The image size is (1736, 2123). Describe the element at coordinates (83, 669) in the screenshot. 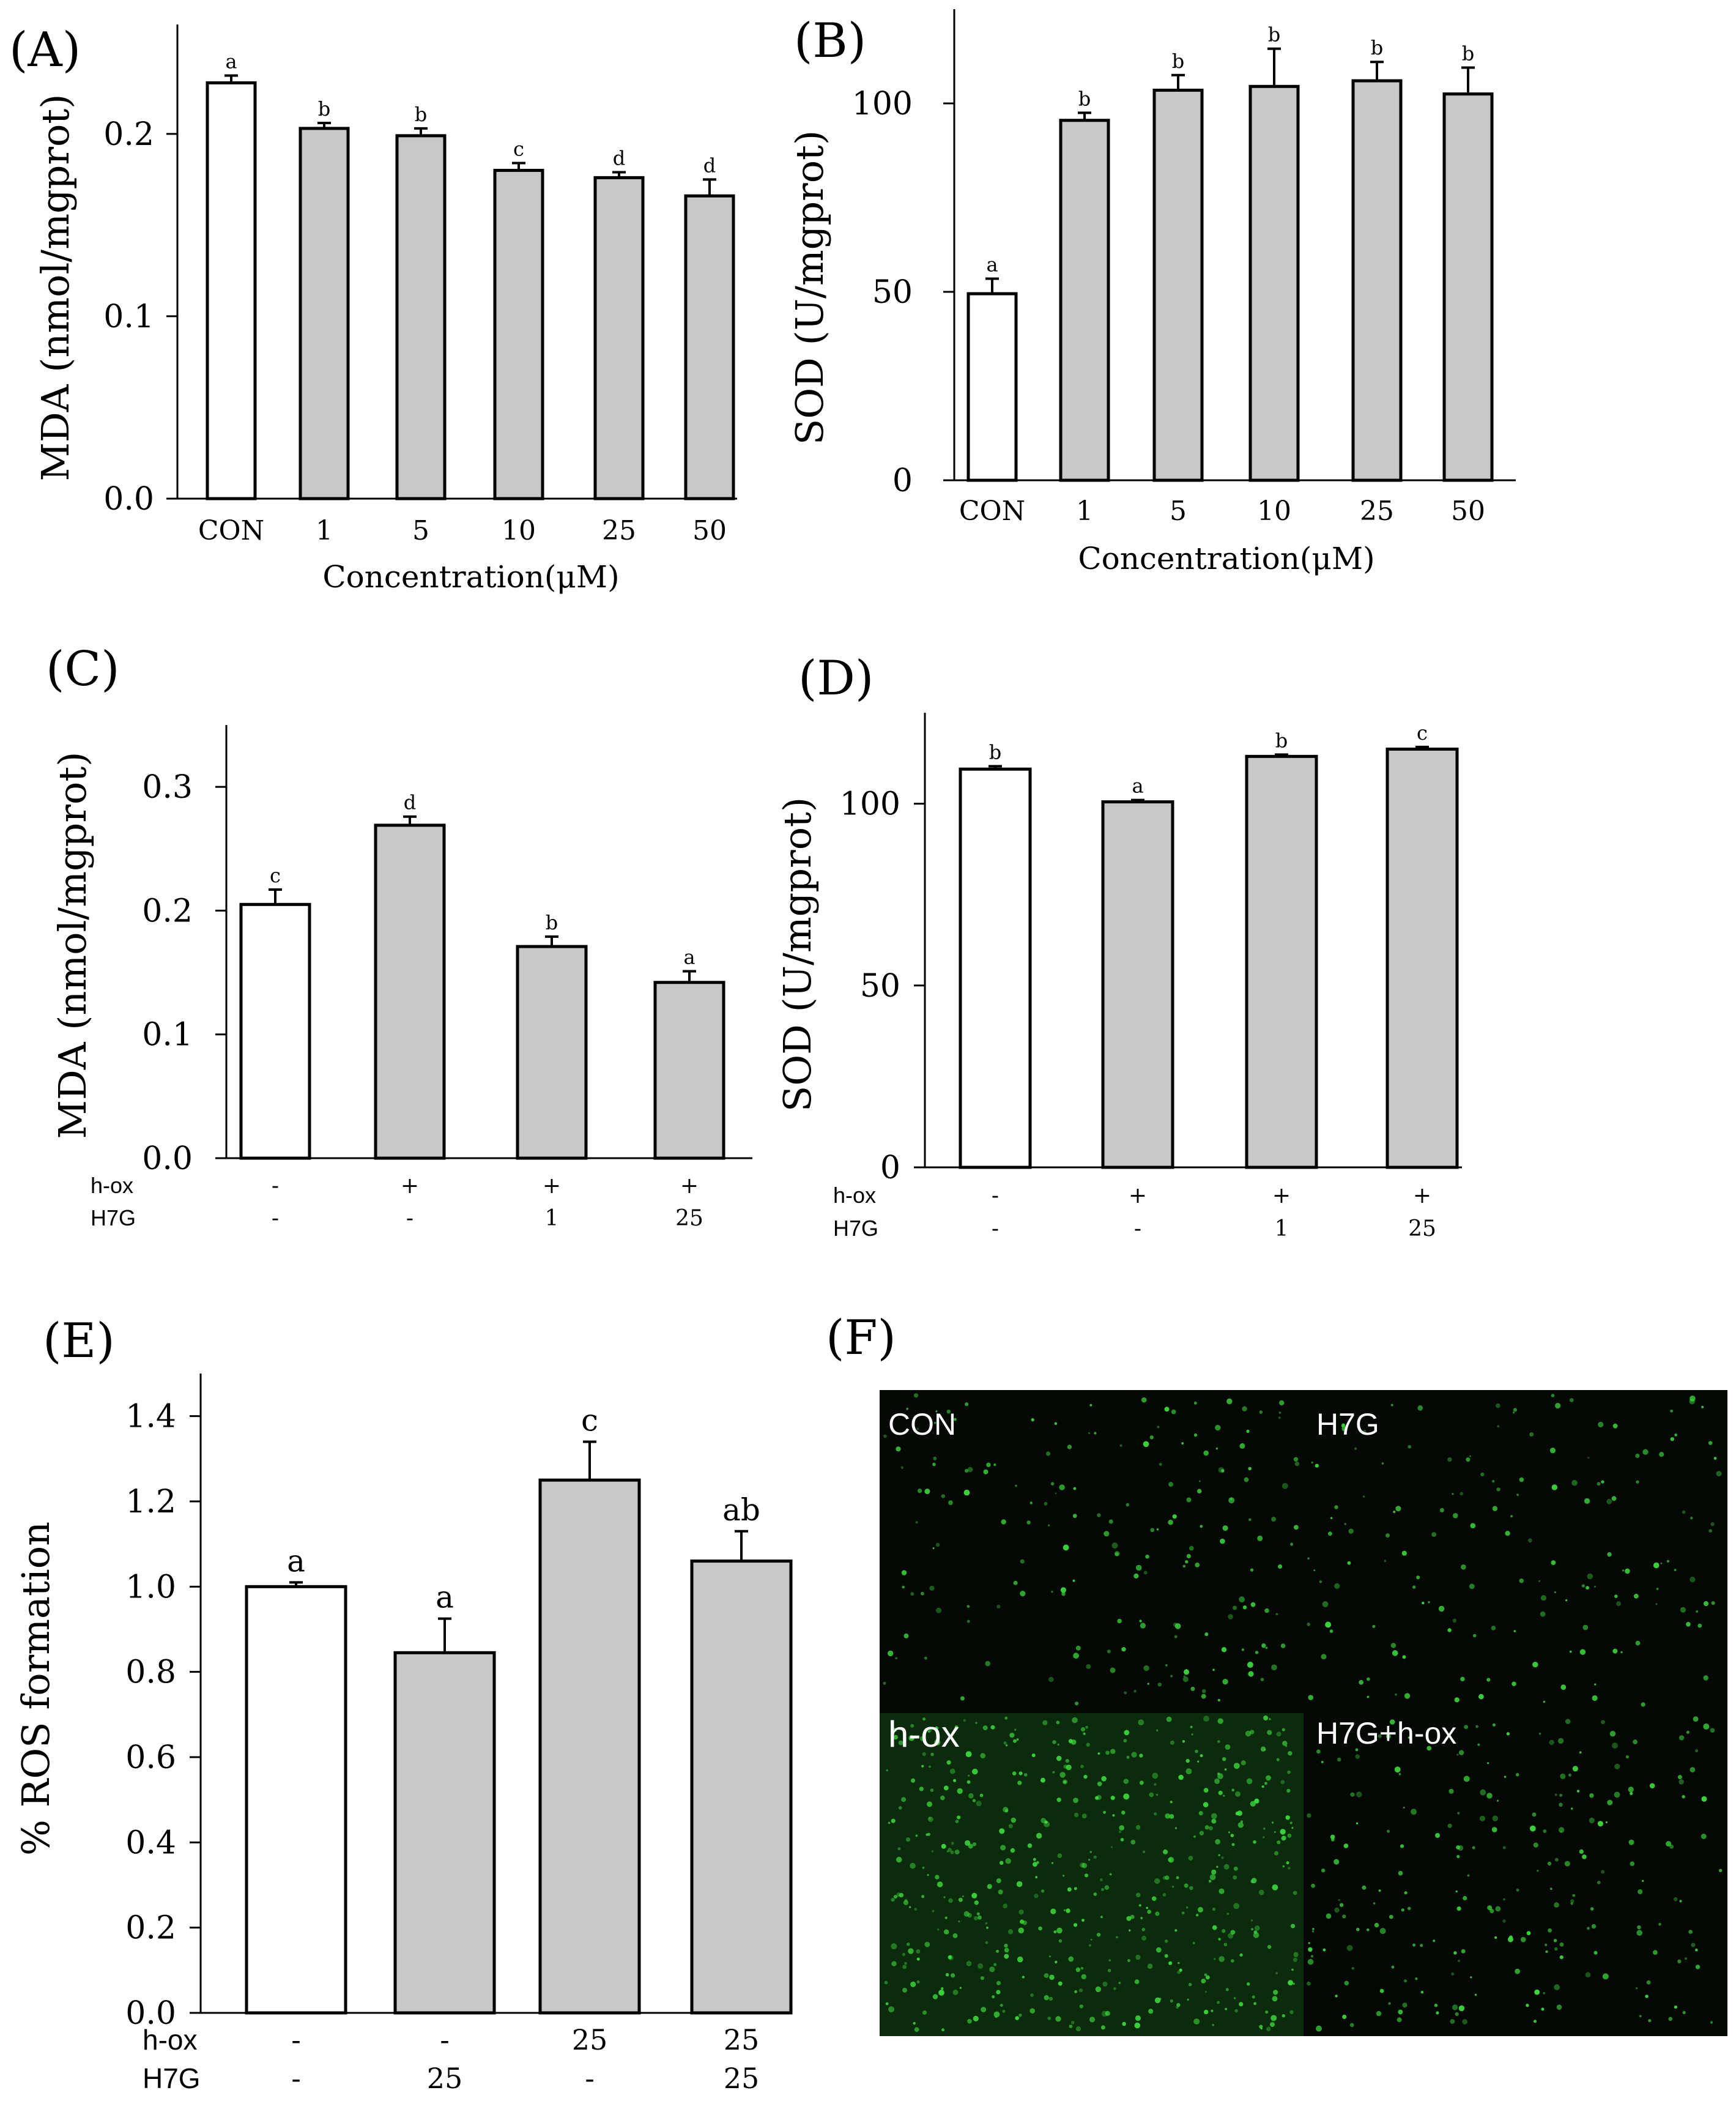

I see `chart-c-panel-label: (C)` at that location.